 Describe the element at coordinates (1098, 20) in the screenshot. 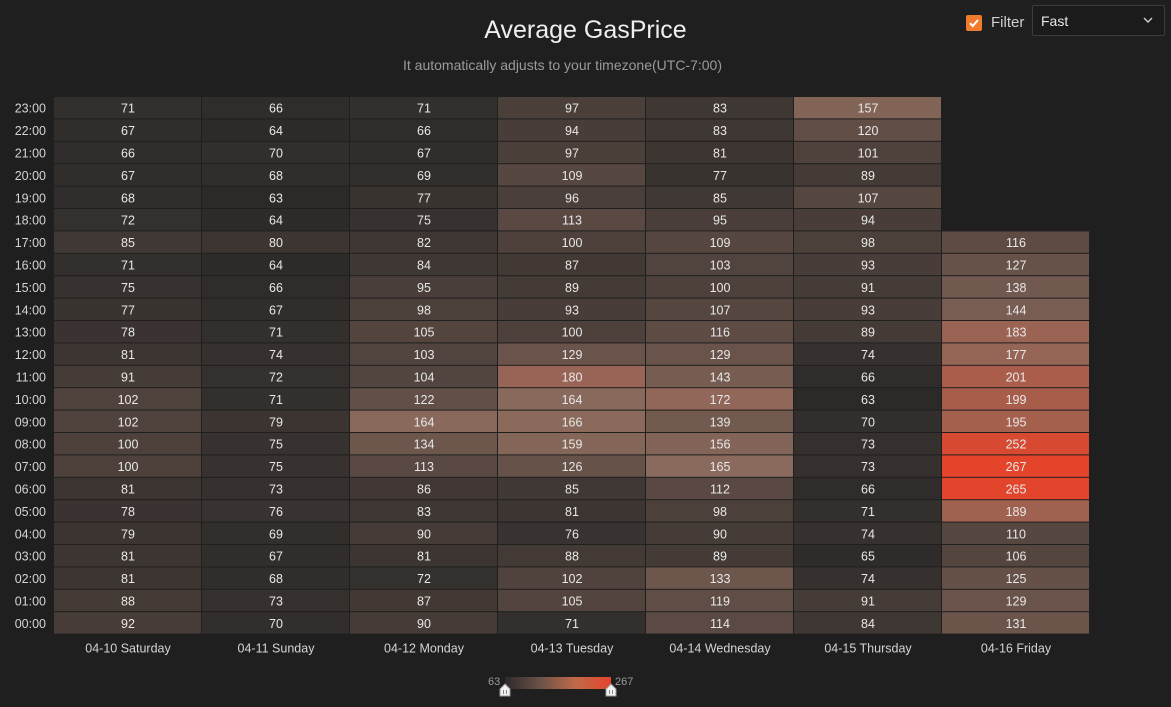

I see `speed-select: Fast` at that location.